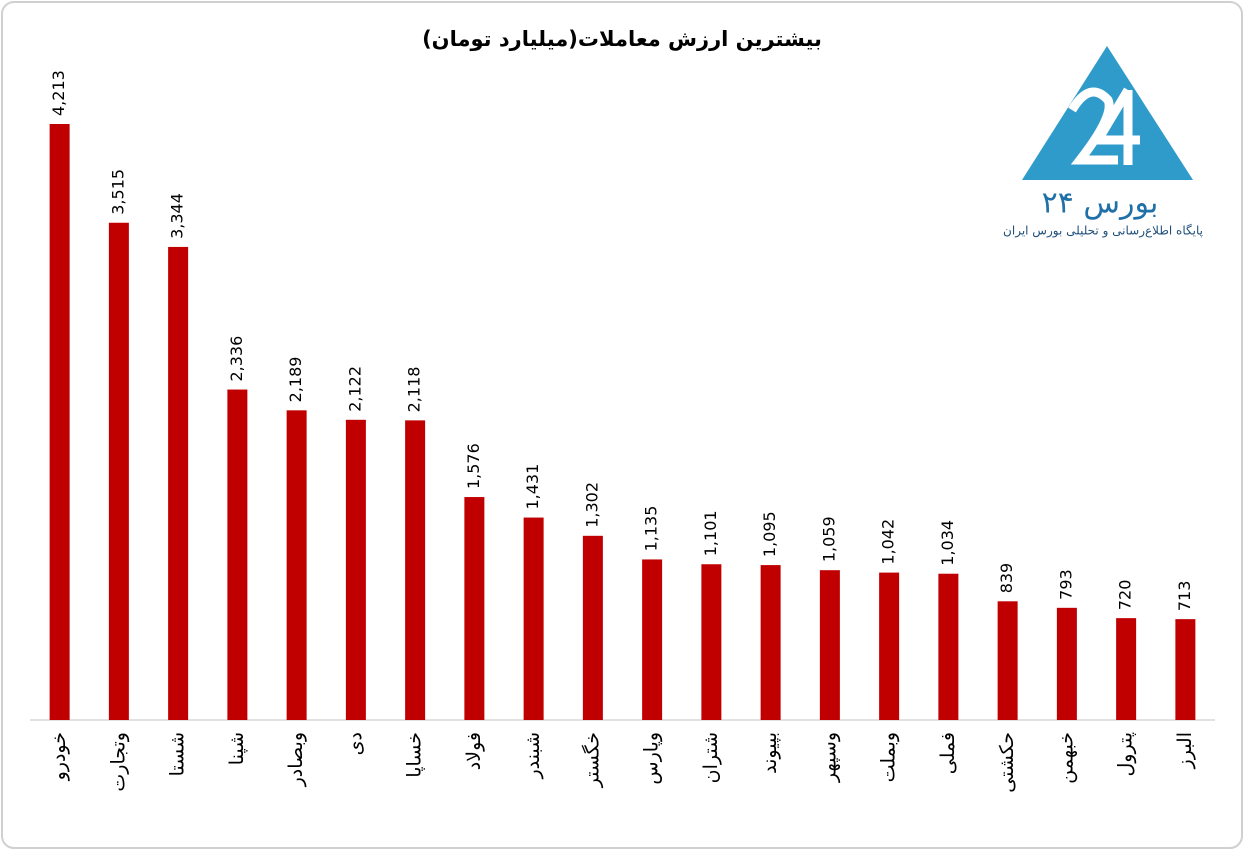 The height and width of the screenshot is (854, 1244). Describe the element at coordinates (354, 389) in the screenshot. I see `value-label: 2,122` at that location.